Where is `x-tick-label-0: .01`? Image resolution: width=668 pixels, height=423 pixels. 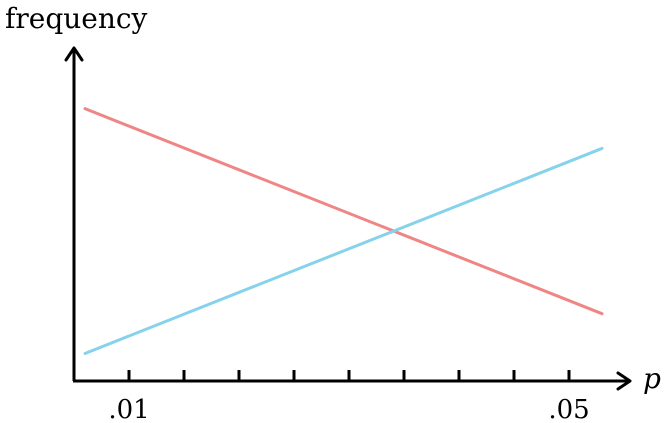
x-tick-label-0: .01 is located at coordinates (128, 409).